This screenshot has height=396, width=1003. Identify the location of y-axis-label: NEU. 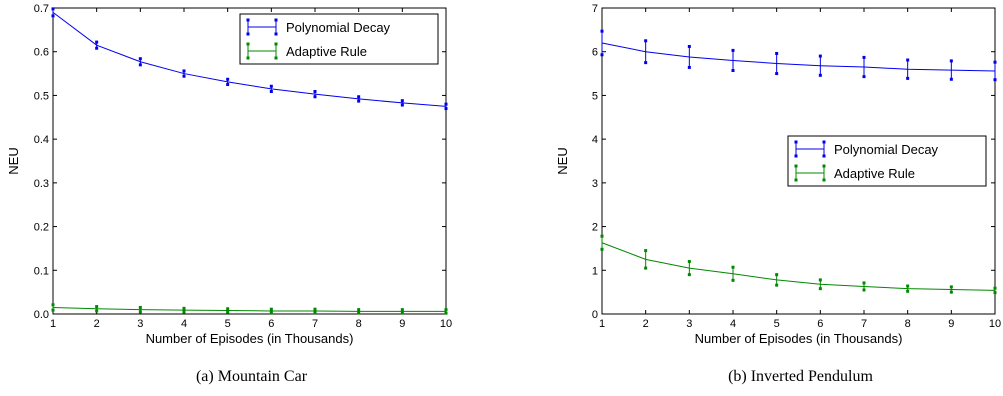
(562, 160).